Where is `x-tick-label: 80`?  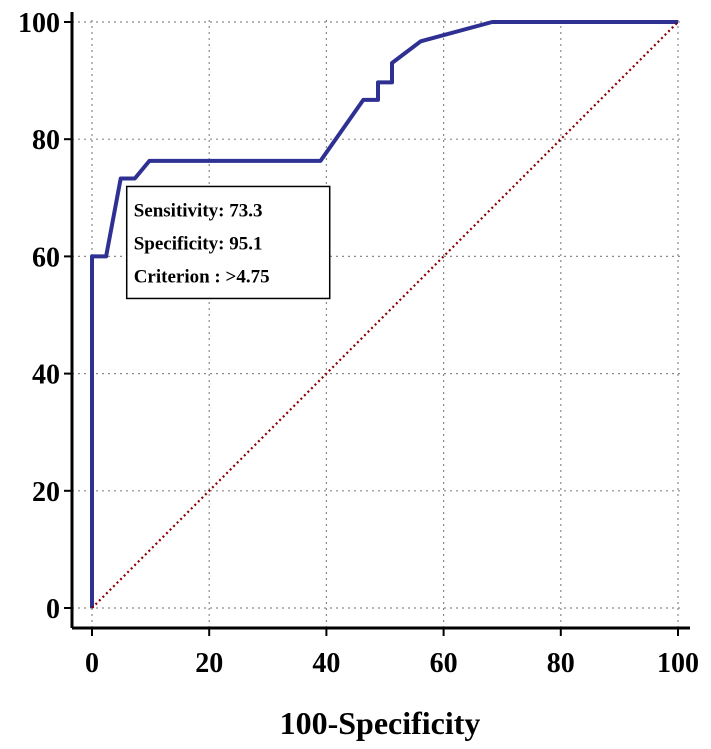 x-tick-label: 80 is located at coordinates (561, 663).